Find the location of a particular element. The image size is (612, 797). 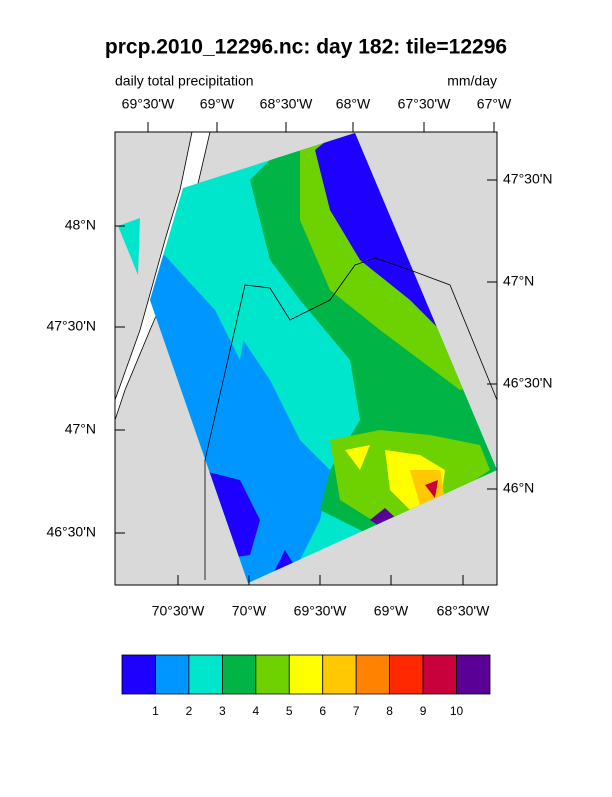

left-tick-label: 46°30'N is located at coordinates (71, 532).